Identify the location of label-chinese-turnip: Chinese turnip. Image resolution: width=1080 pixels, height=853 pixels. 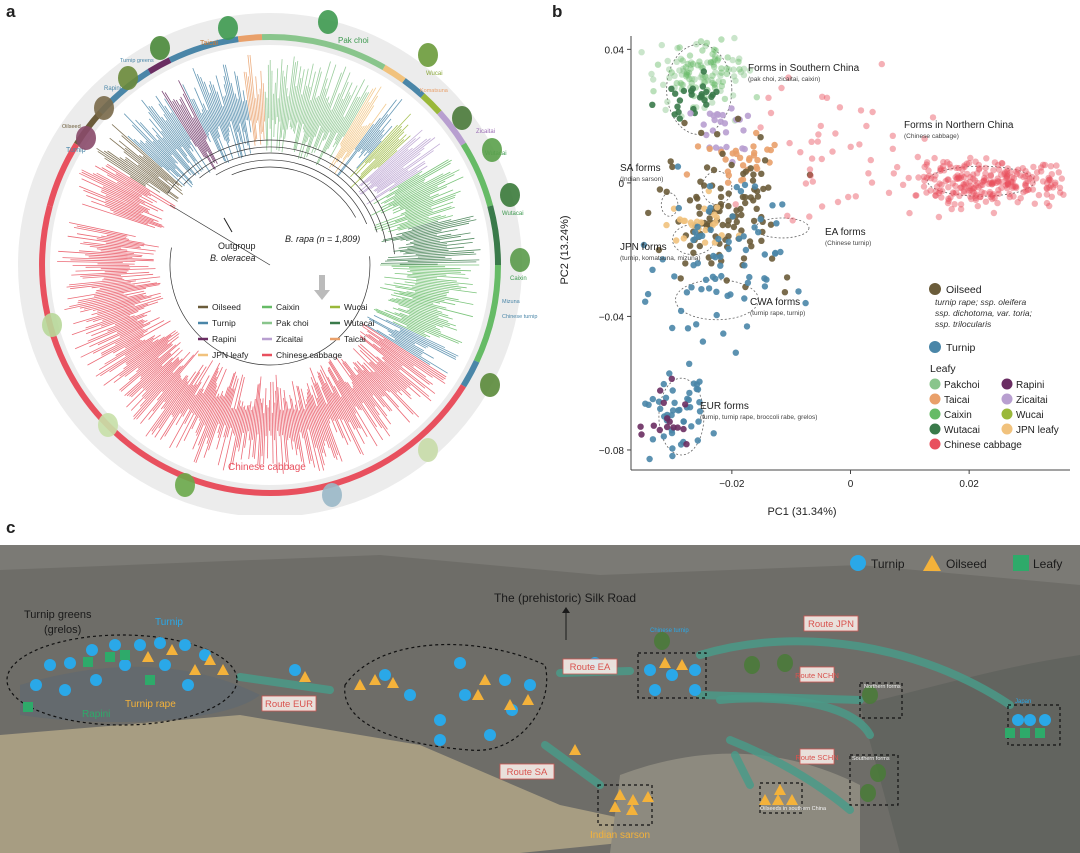
(519, 317).